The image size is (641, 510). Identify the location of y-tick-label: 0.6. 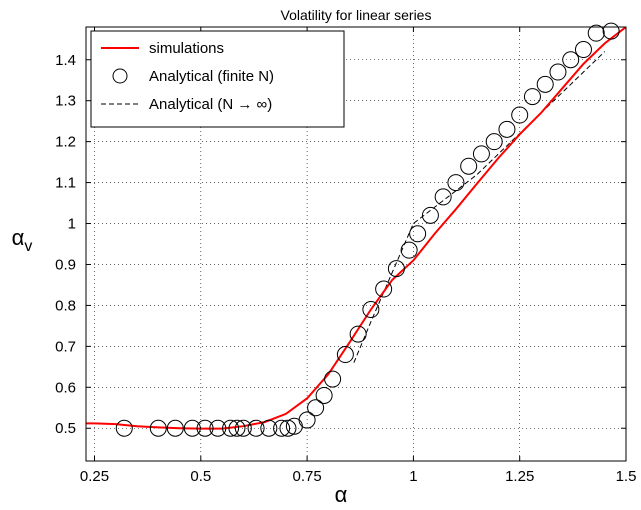
(65, 387).